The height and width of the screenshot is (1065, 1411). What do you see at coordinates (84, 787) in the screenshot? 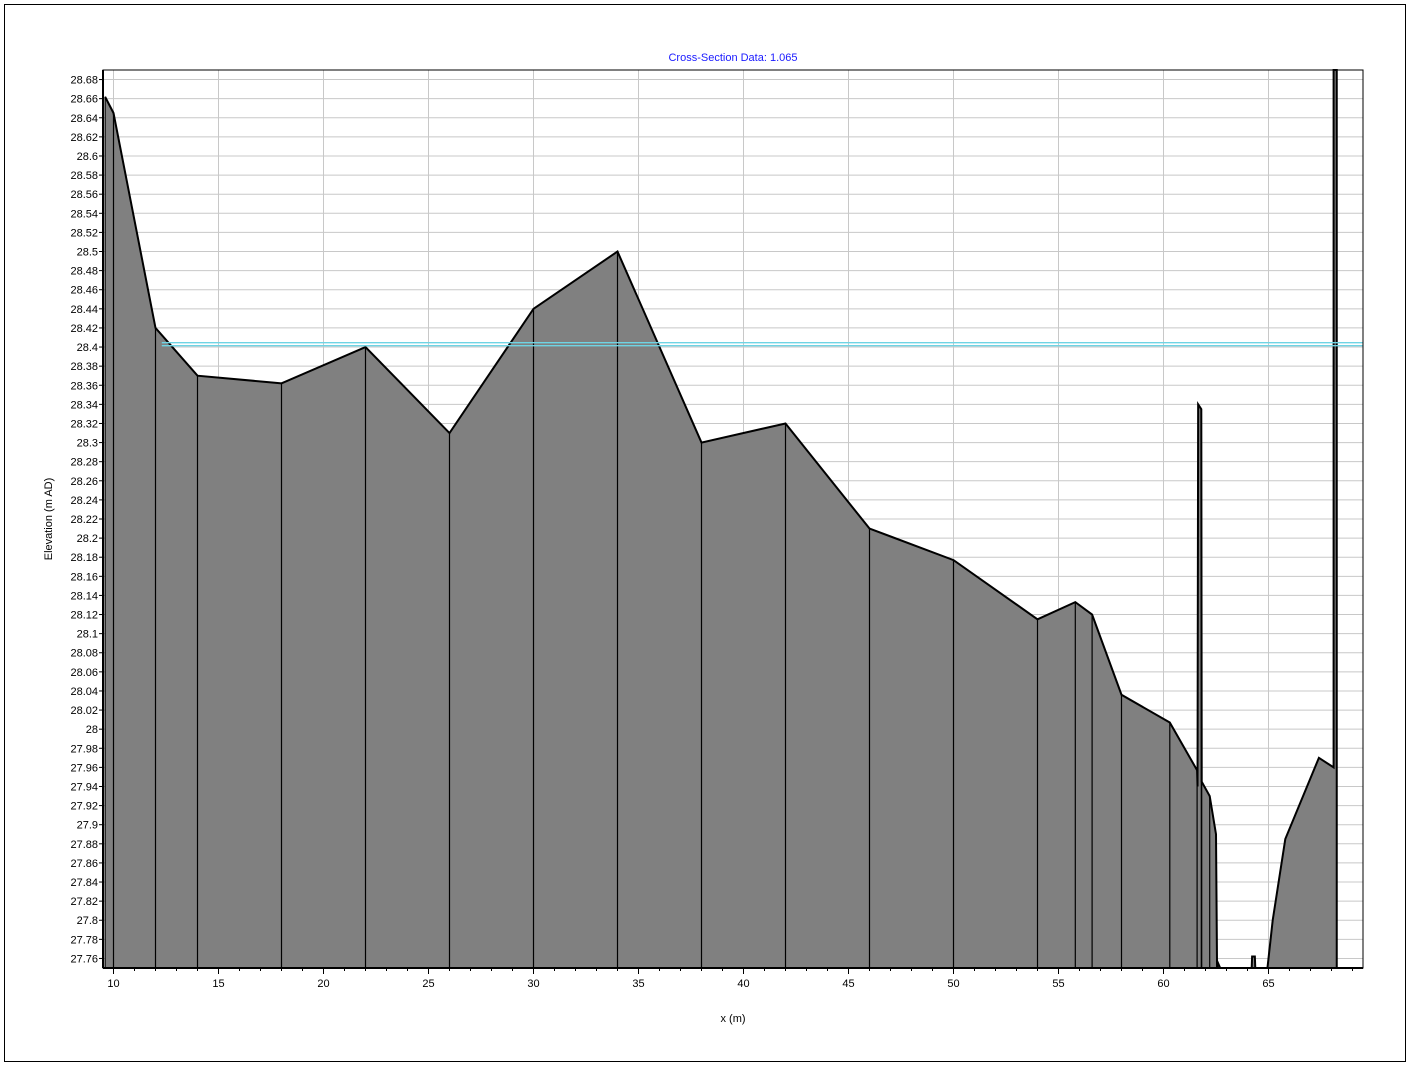
I see `y-tick-label: 27.94` at bounding box center [84, 787].